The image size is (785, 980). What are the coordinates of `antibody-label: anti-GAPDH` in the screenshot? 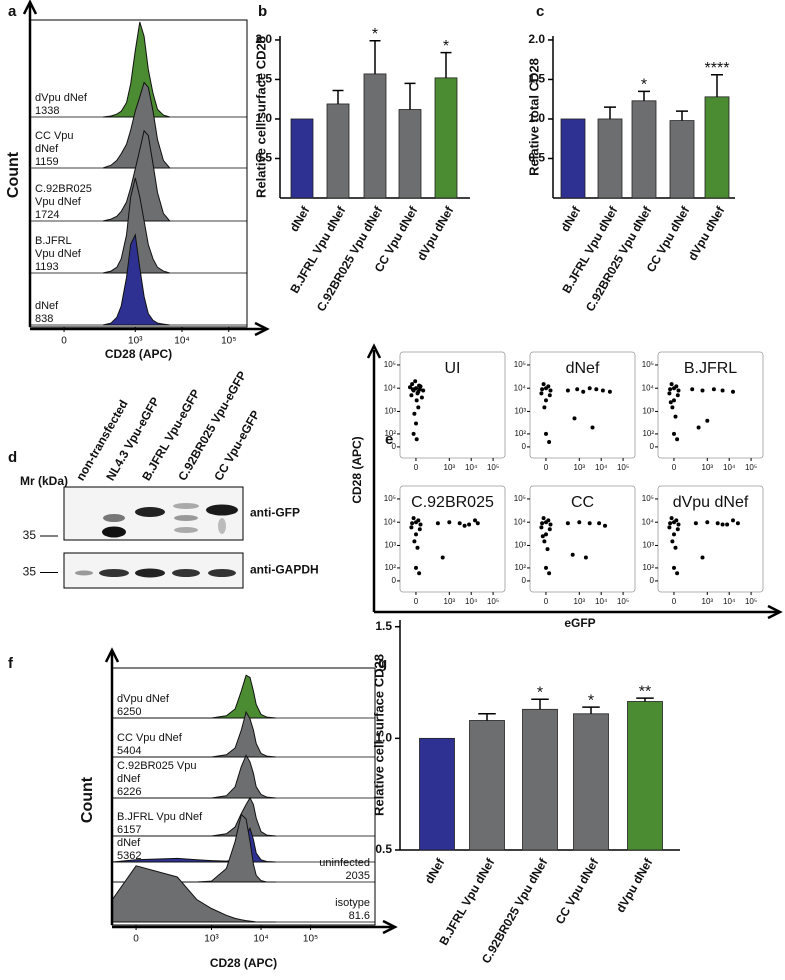 It's located at (284, 570).